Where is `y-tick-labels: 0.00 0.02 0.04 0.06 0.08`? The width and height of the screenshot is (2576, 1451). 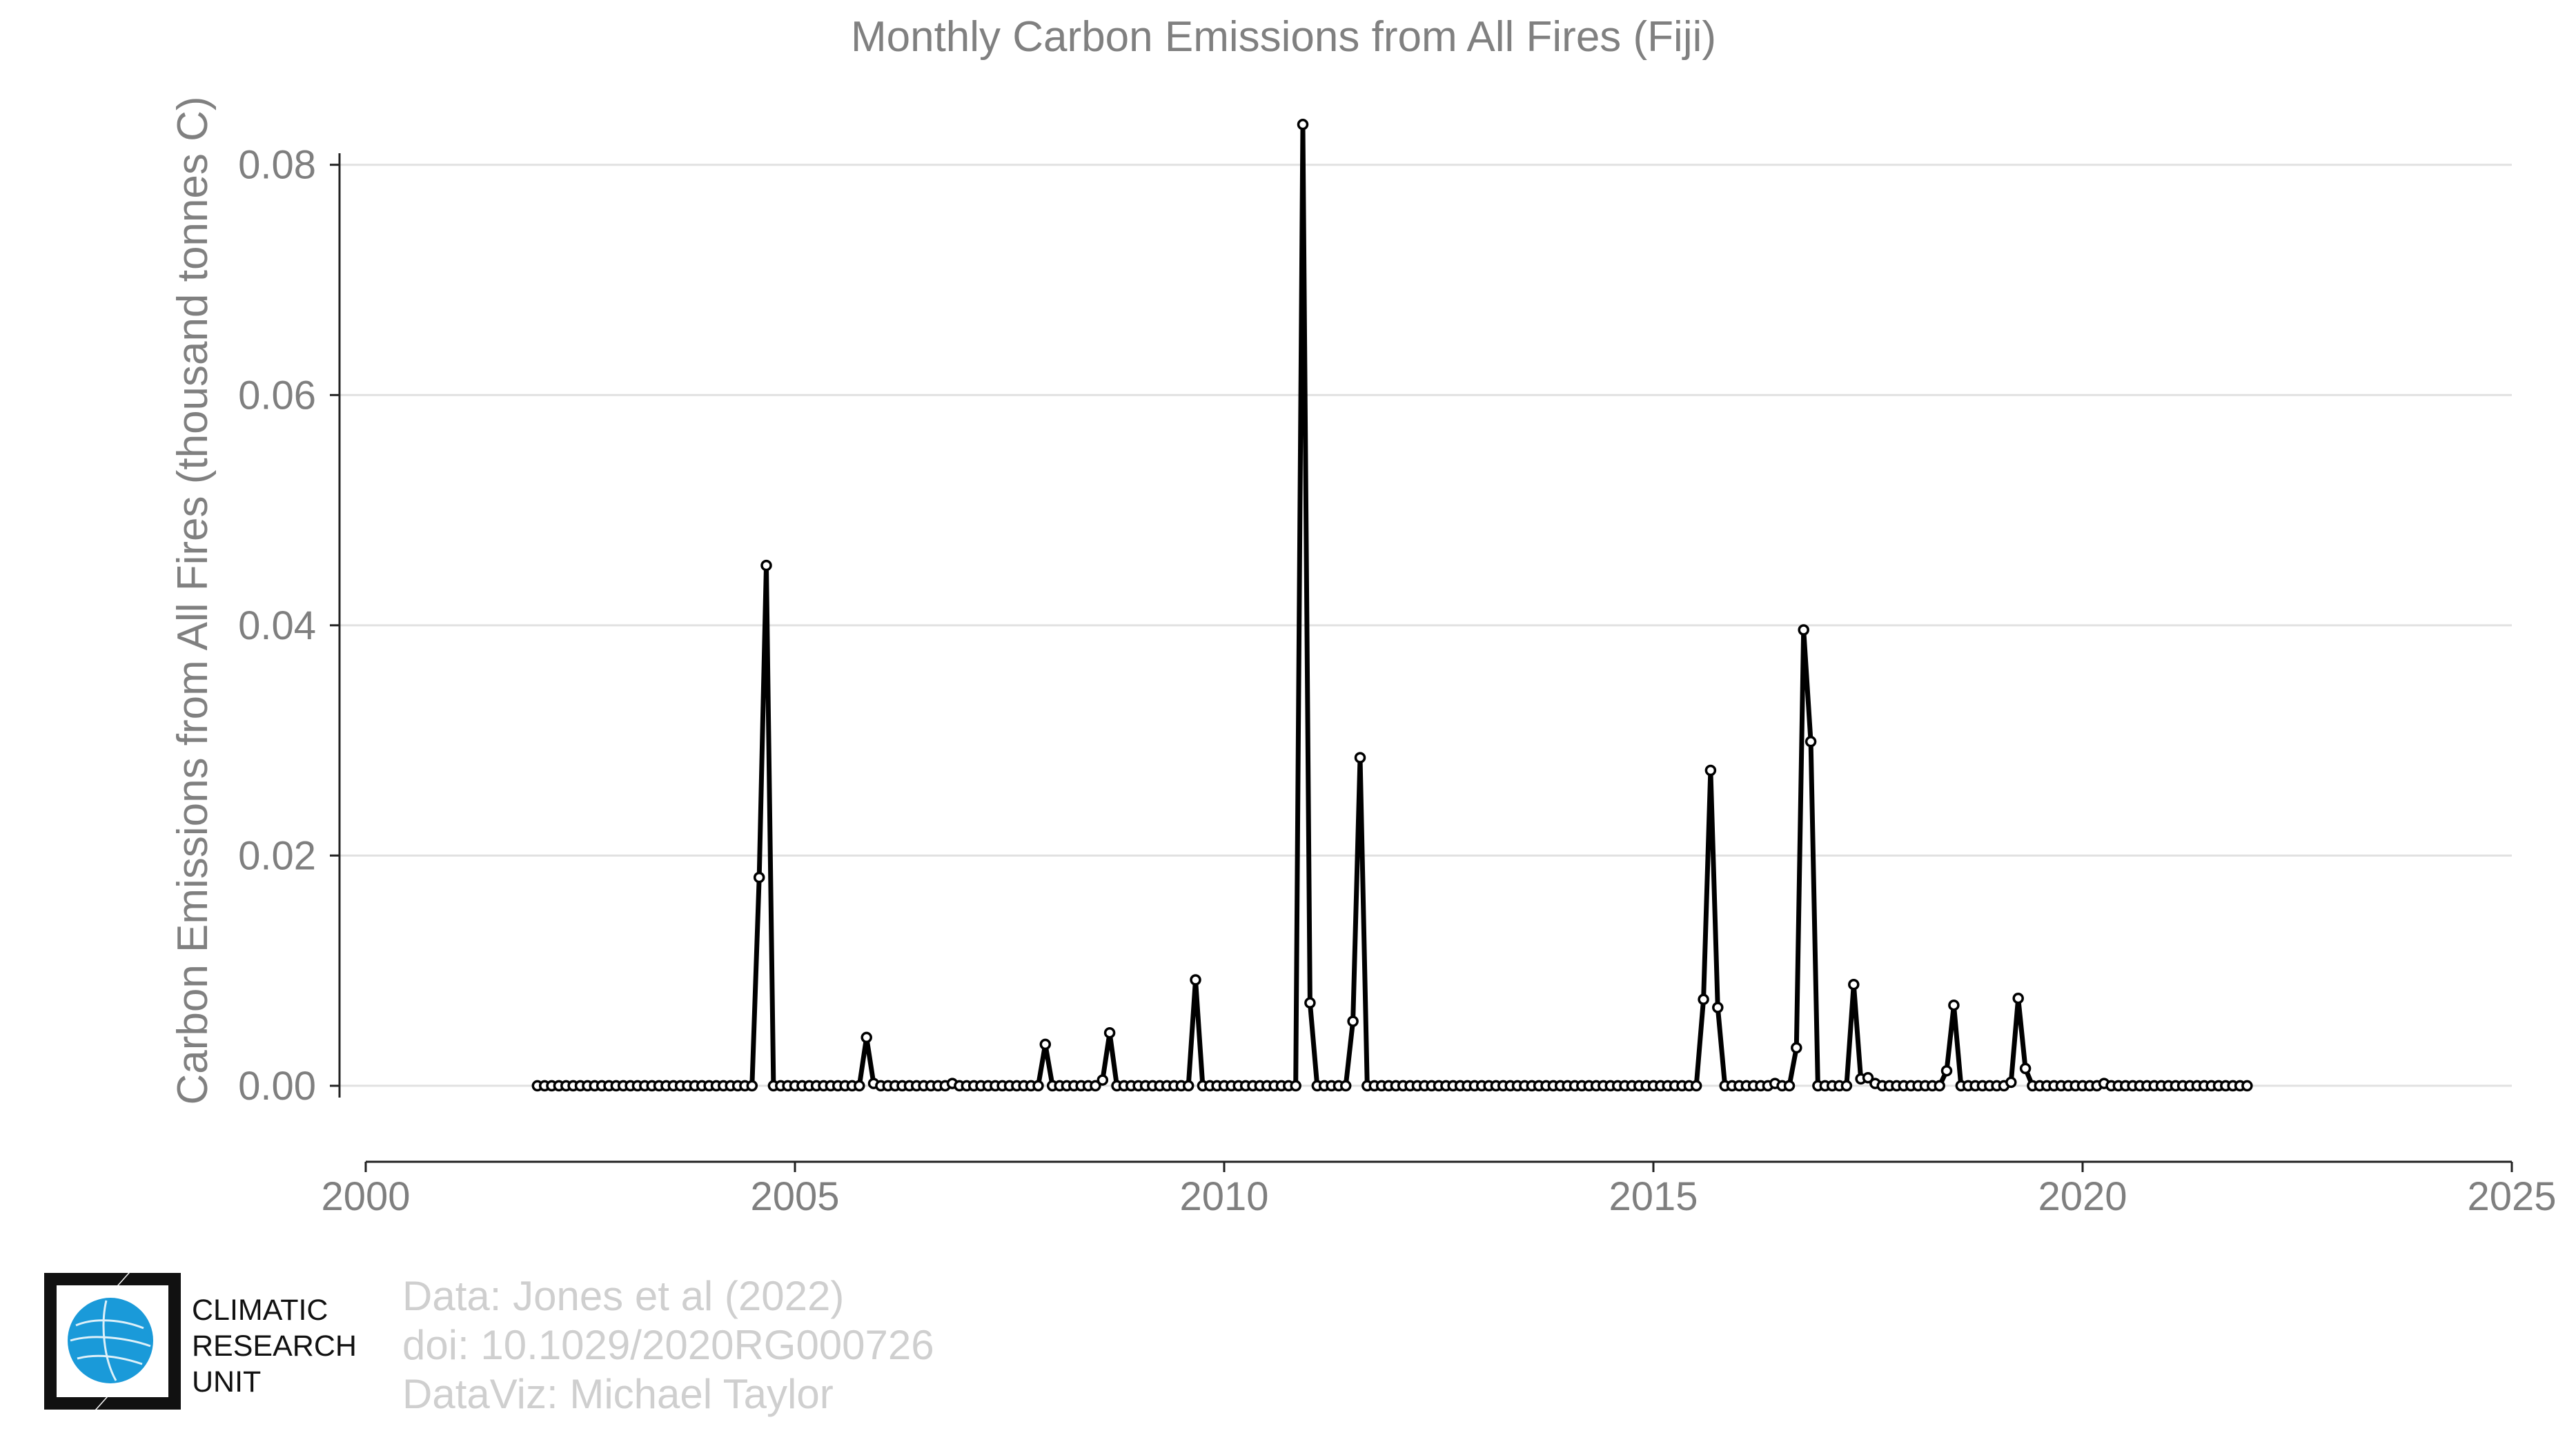
y-tick-labels: 0.00 0.02 0.04 0.06 0.08 is located at coordinates (277, 626).